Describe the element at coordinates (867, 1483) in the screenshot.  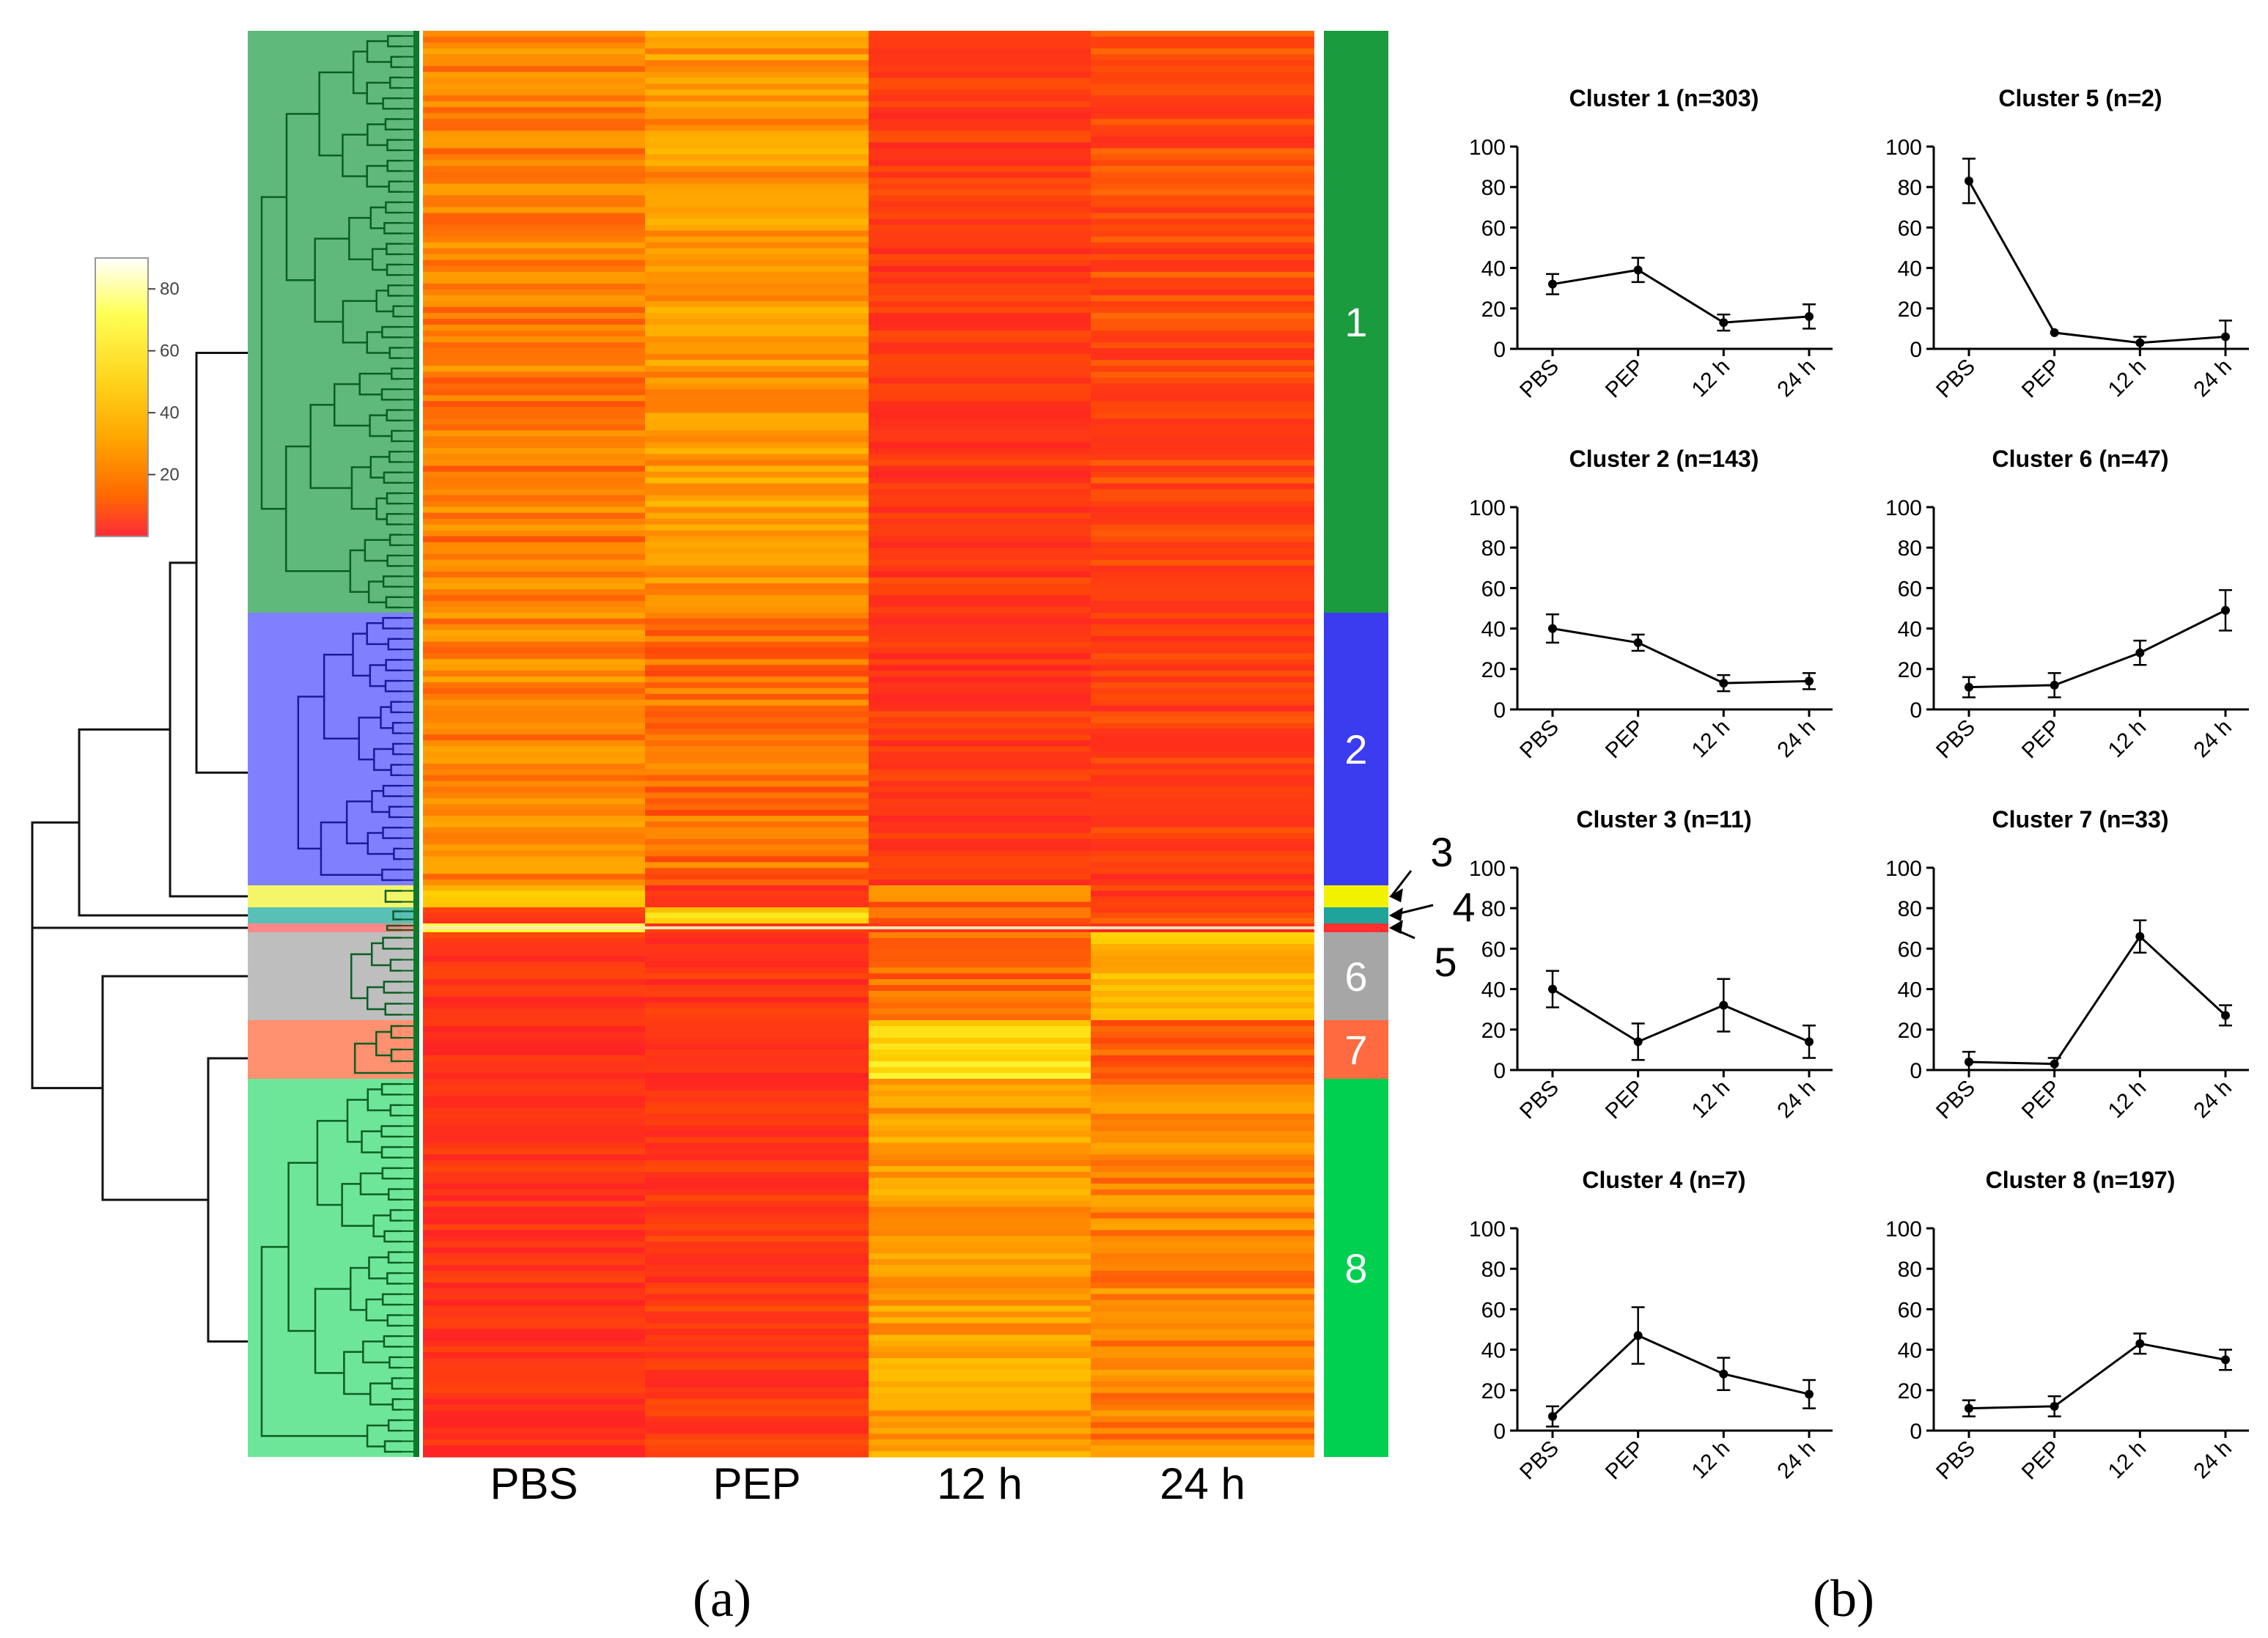
I see `heatmap-column-labels: PBS PEP 12 h 24 h` at that location.